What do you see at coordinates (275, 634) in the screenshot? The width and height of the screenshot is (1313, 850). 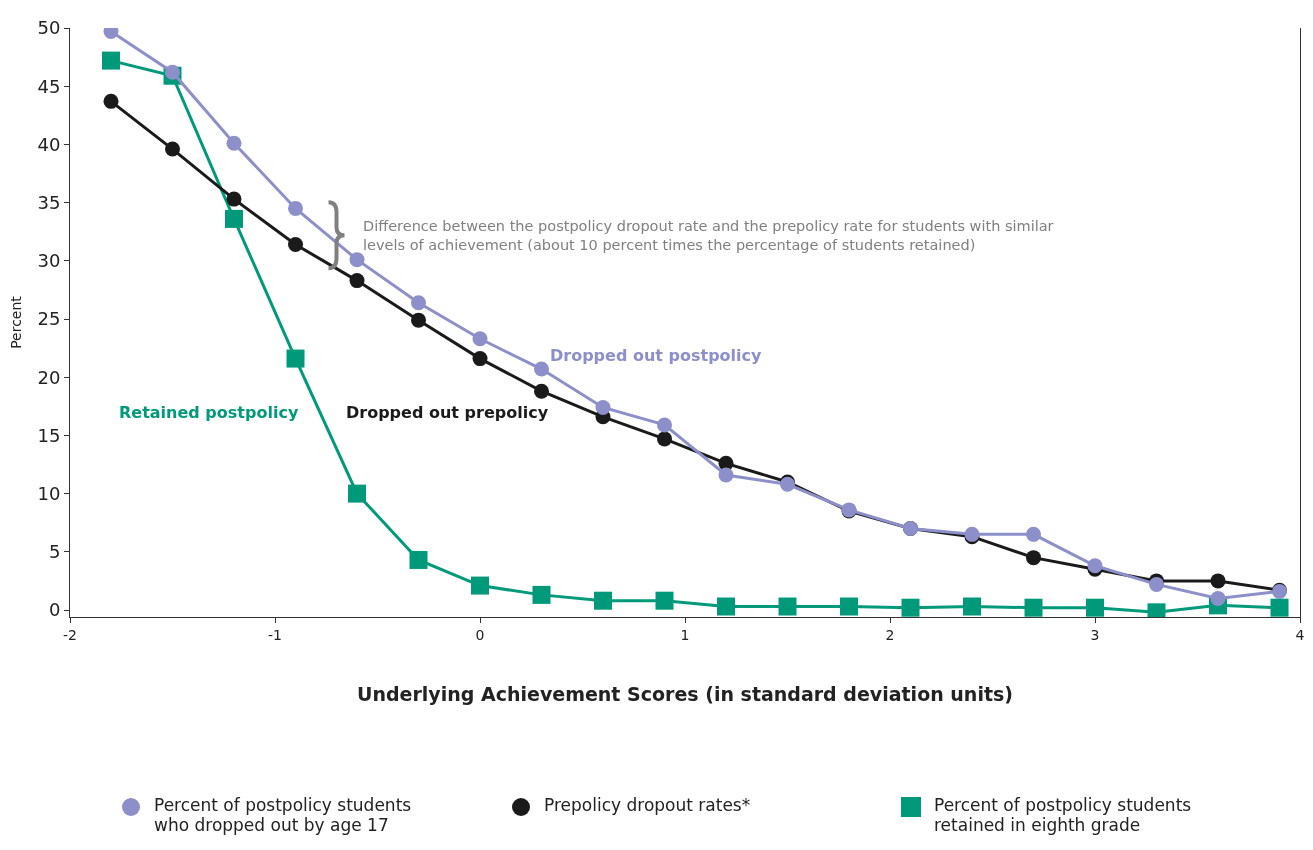 I see `x-tick-label: -1` at bounding box center [275, 634].